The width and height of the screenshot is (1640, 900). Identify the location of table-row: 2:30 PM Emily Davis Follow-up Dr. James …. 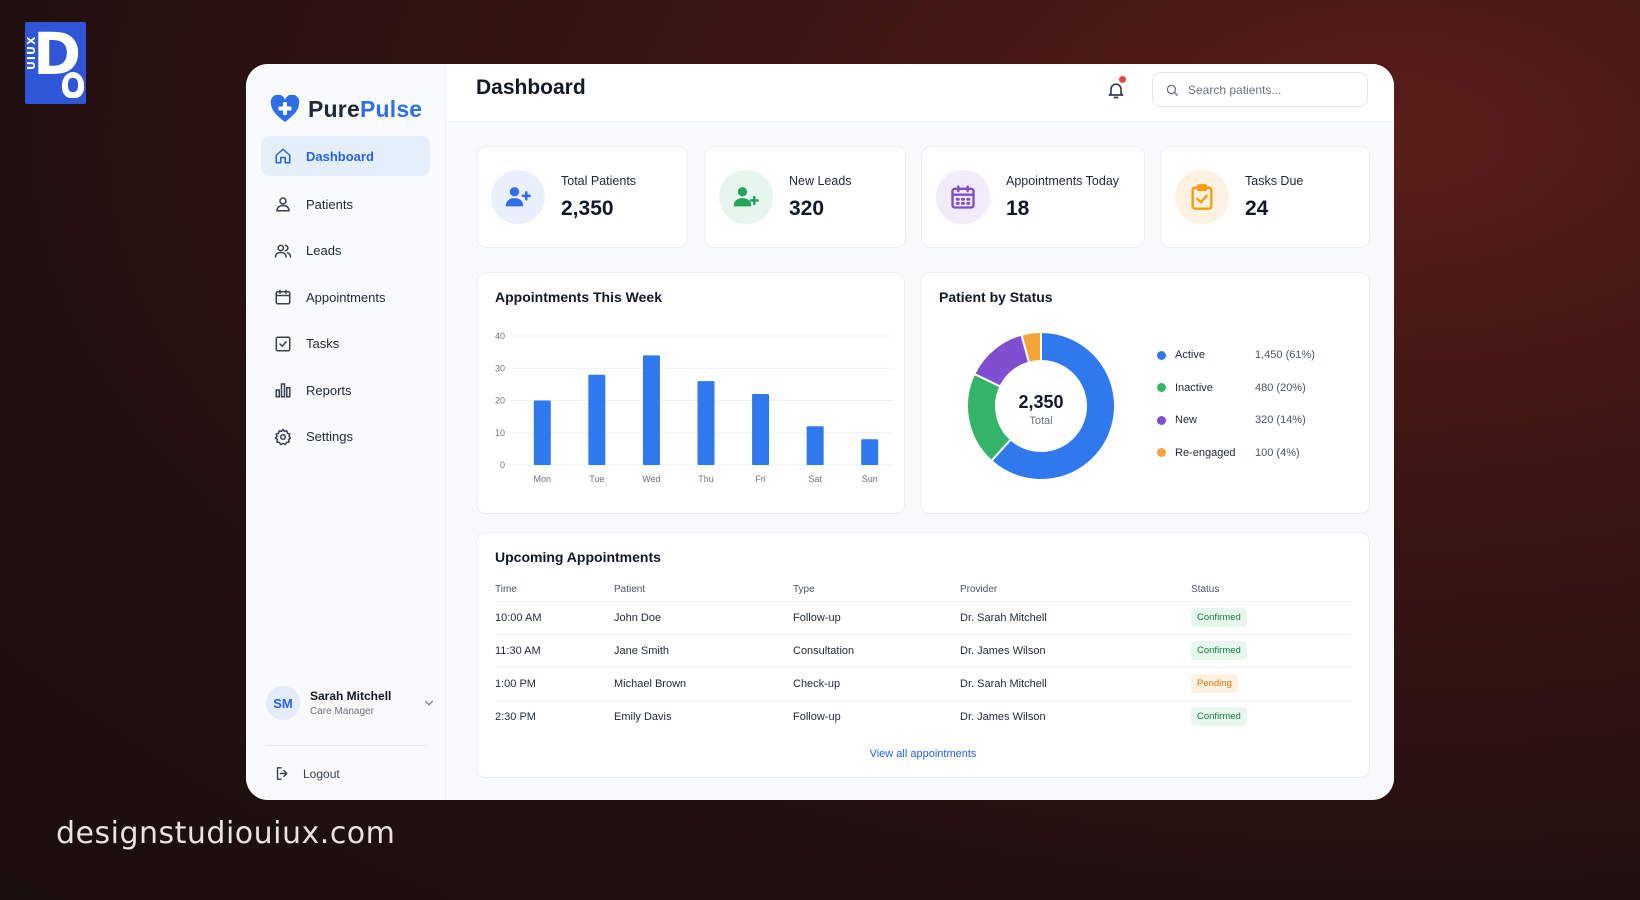
(923, 716).